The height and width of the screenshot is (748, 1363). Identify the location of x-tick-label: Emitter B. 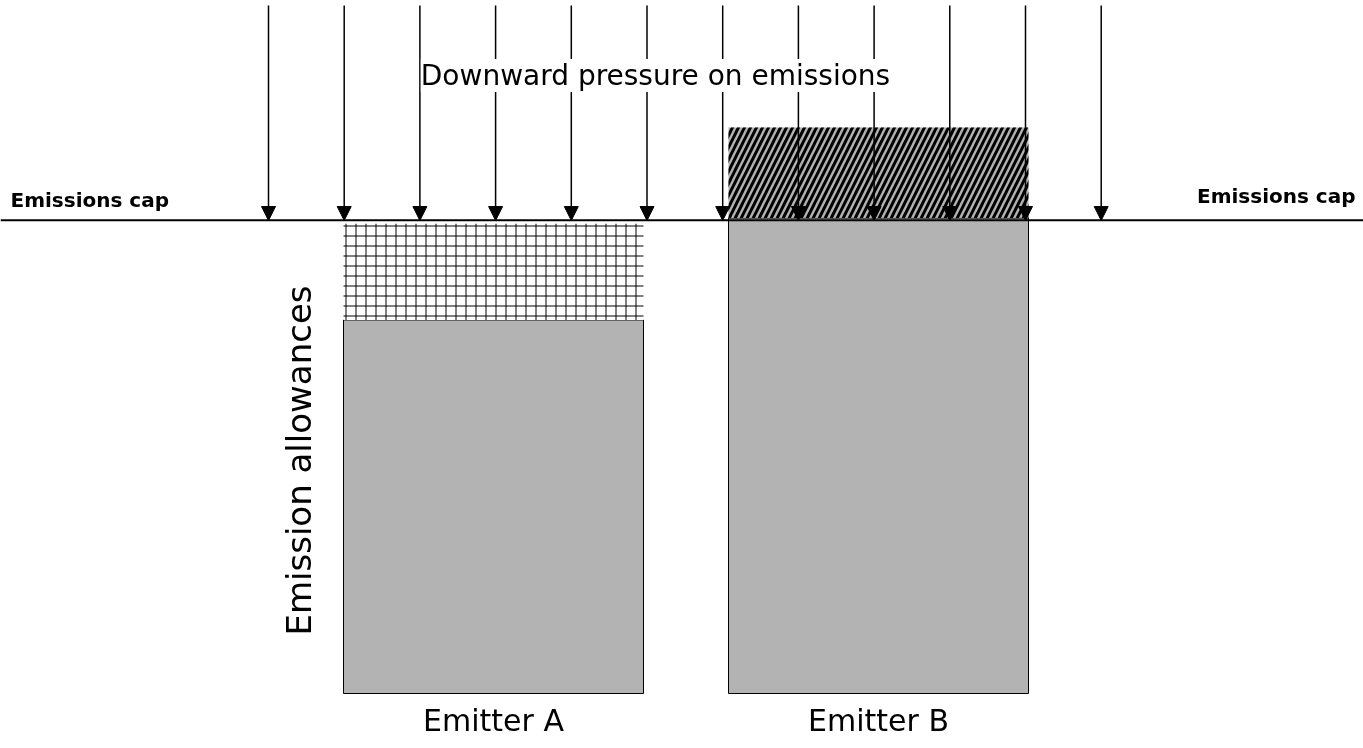
(878, 720).